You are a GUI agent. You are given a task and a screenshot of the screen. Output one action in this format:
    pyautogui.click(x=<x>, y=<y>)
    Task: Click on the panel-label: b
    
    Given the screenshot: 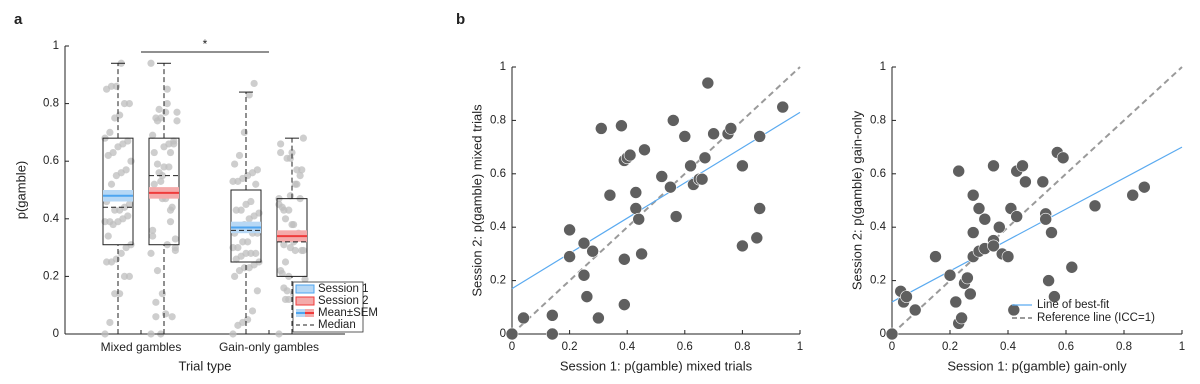 What is the action you would take?
    pyautogui.click(x=460, y=19)
    